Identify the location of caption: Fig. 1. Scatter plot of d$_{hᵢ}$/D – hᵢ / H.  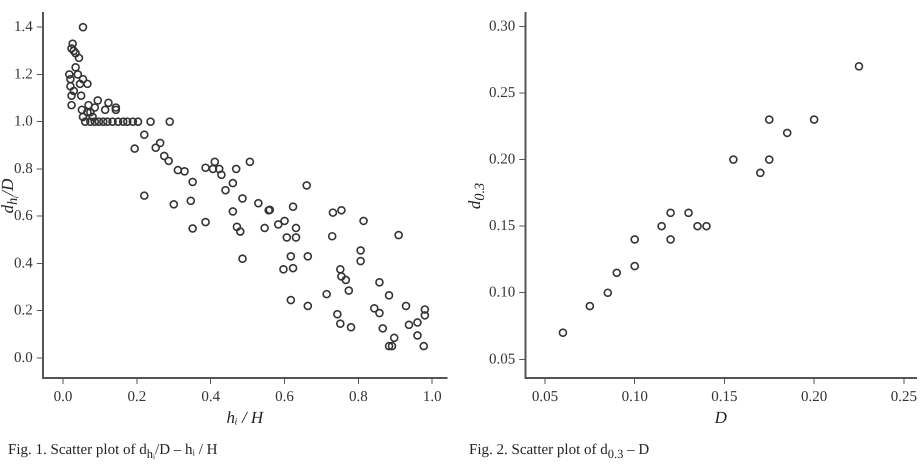
(113, 452).